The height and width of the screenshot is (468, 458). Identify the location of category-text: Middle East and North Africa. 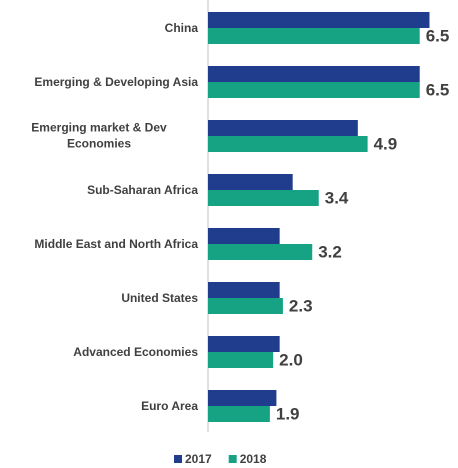
(116, 244).